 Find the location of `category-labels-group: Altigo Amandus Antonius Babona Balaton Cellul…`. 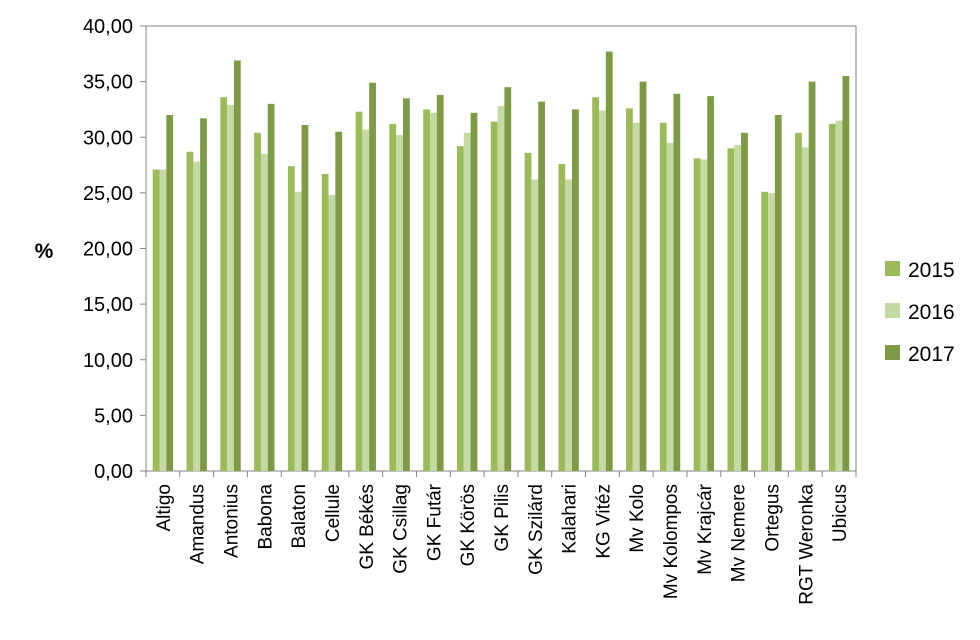

category-labels-group: Altigo Amandus Antonius Babona Balaton Cellul… is located at coordinates (502, 543).